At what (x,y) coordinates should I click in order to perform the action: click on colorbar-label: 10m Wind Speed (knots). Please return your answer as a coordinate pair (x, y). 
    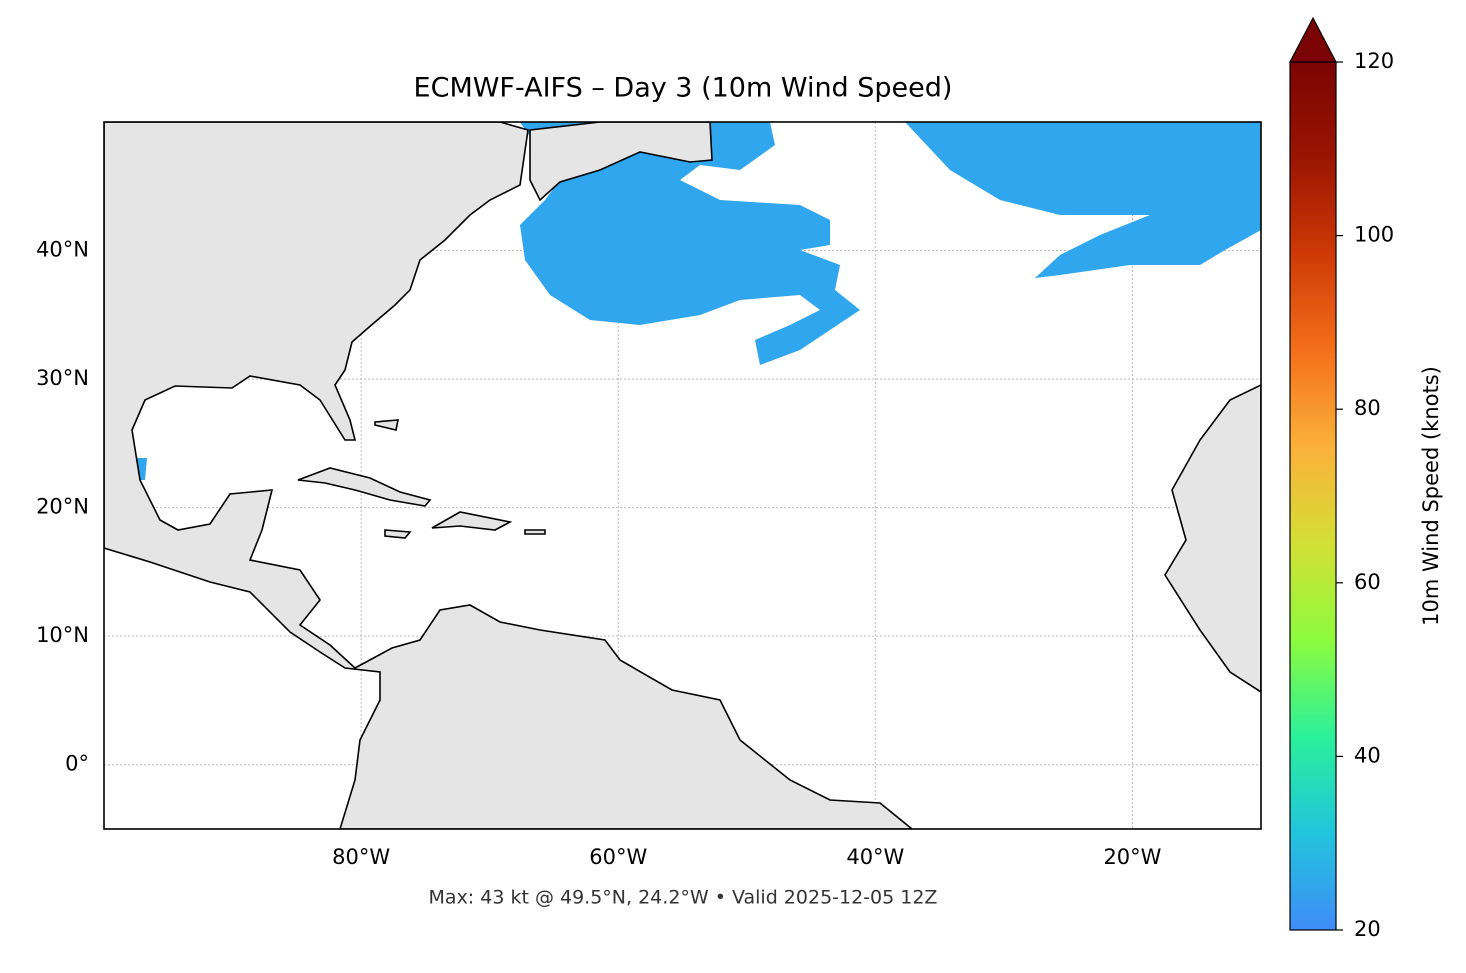
    Looking at the image, I should click on (1431, 496).